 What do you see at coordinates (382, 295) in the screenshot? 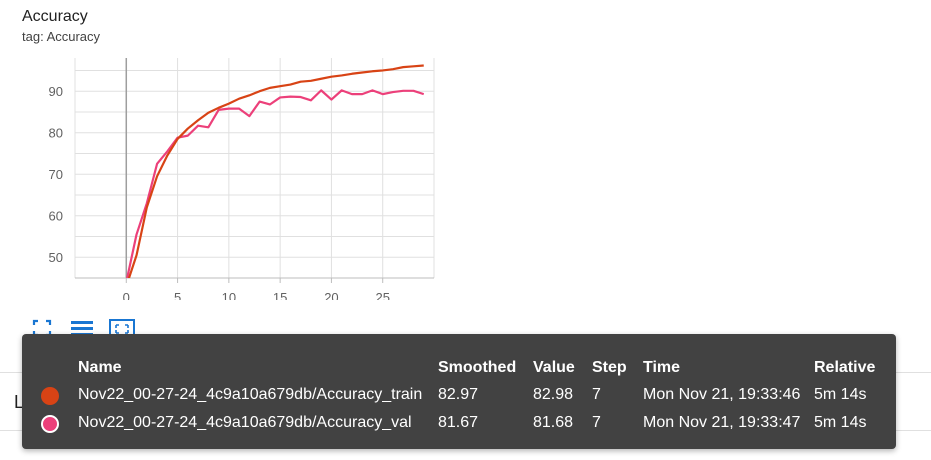
I see `x-tick-label: 25` at bounding box center [382, 295].